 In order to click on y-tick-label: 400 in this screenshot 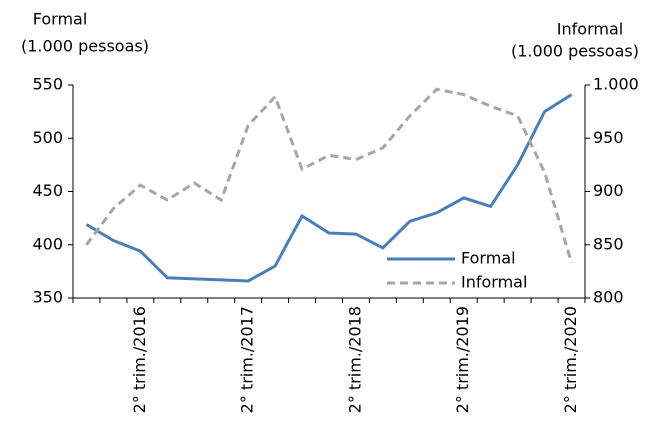, I will do `click(47, 243)`.